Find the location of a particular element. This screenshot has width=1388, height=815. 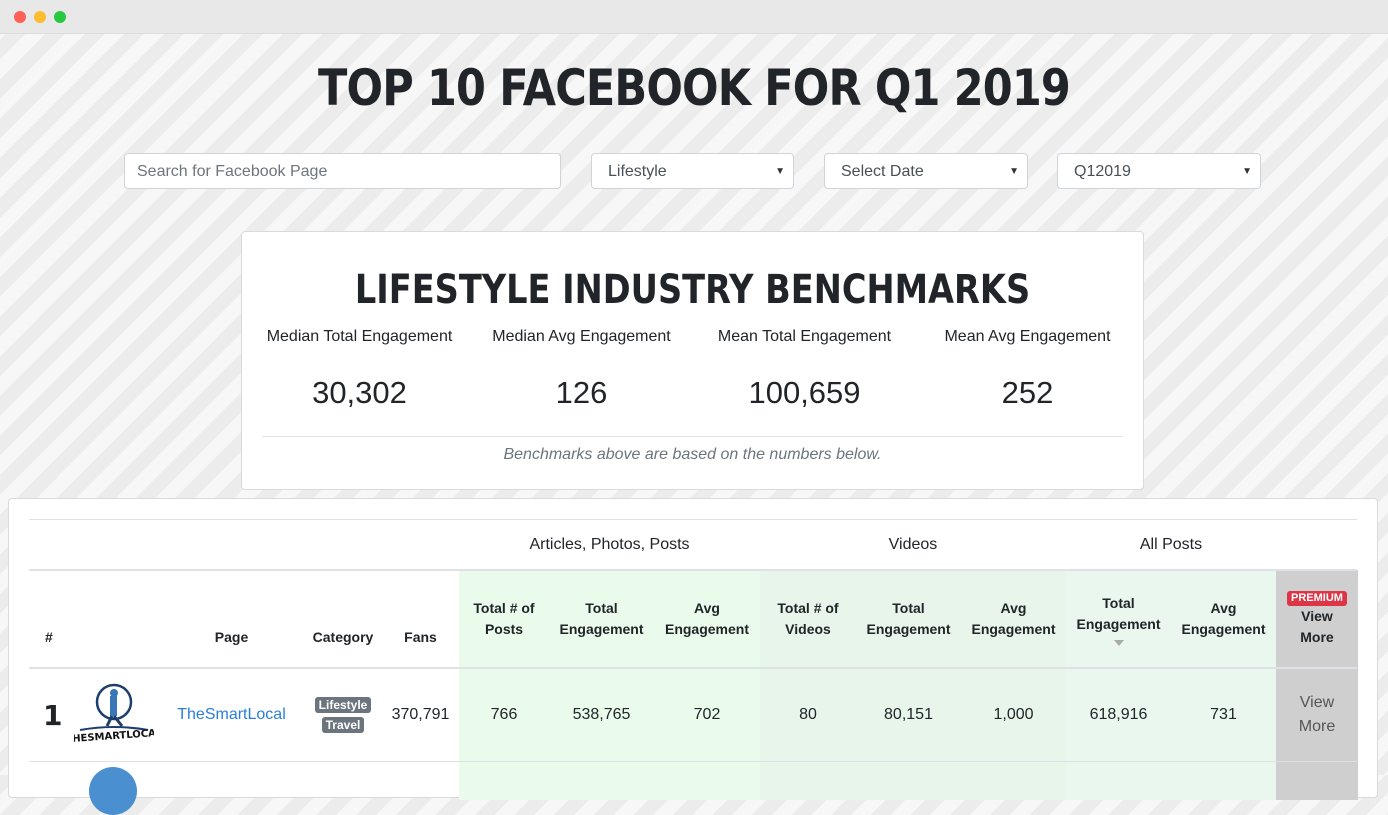

page-link: TheSmartLocal is located at coordinates (231, 715).